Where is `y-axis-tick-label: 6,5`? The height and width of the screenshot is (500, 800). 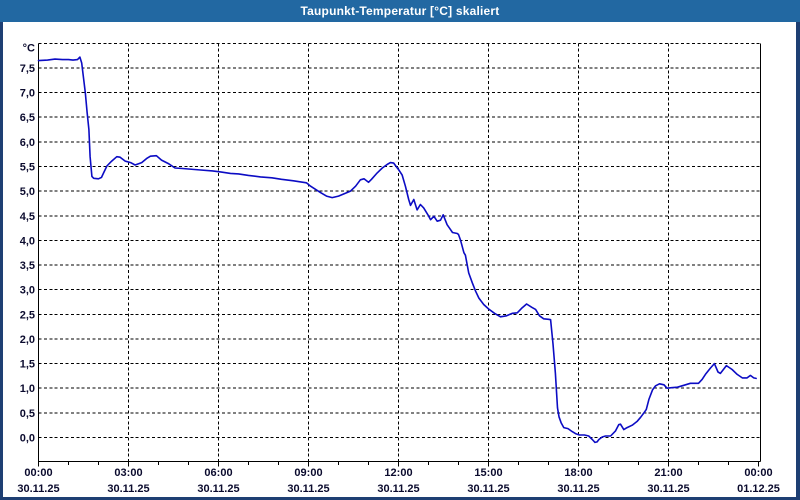 y-axis-tick-label: 6,5 is located at coordinates (27, 118).